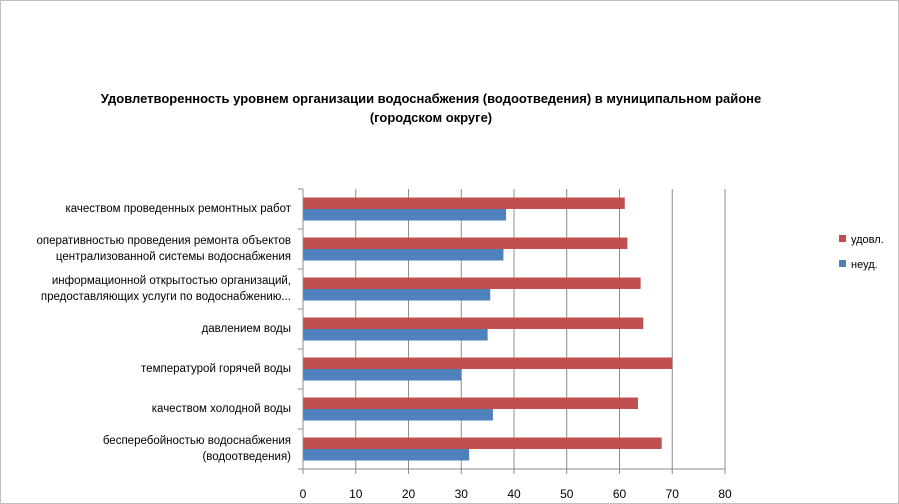  I want to click on category-label: температурой горячей воды, so click(146, 369).